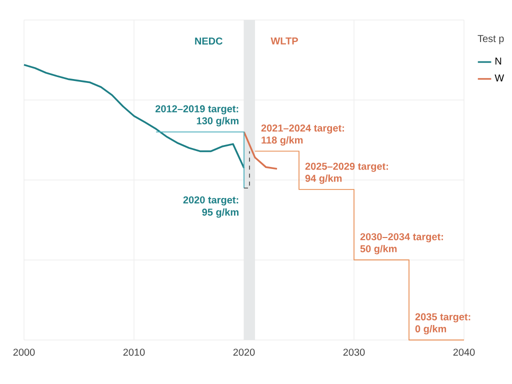 The width and height of the screenshot is (512, 384). I want to click on annotation: 95 g/km, so click(220, 213).